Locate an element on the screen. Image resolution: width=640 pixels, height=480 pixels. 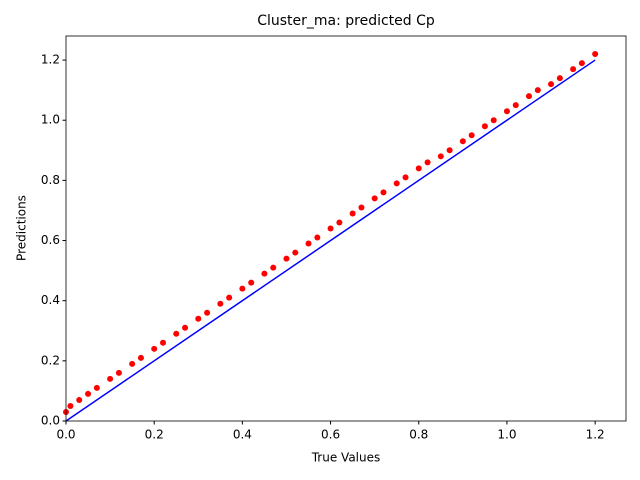
chart-title: Cluster_ma: predicted Cp is located at coordinates (346, 21).